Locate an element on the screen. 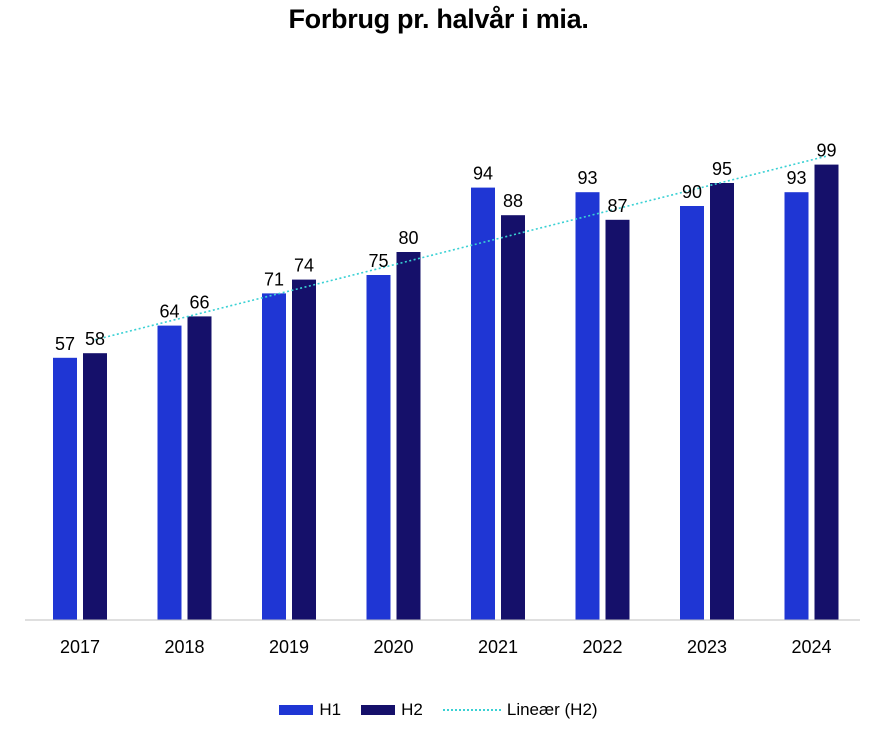  x-tick-label-2017: 2017 is located at coordinates (80, 647).